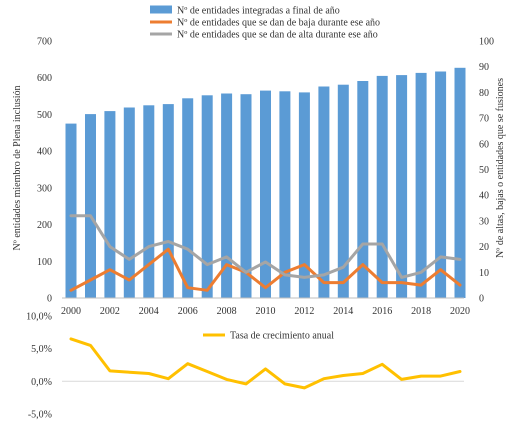  Describe the element at coordinates (484, 93) in the screenshot. I see `y2-tick-label: 80` at that location.